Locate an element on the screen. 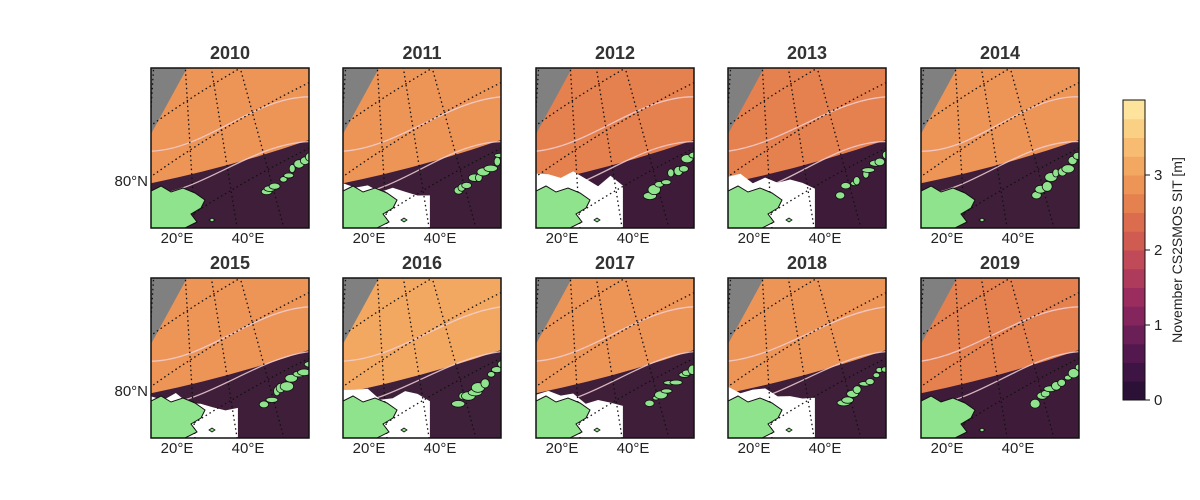 Image resolution: width=1200 pixels, height=500 pixels. map-panel-2011: 2011 20°E 40°E is located at coordinates (422, 145).